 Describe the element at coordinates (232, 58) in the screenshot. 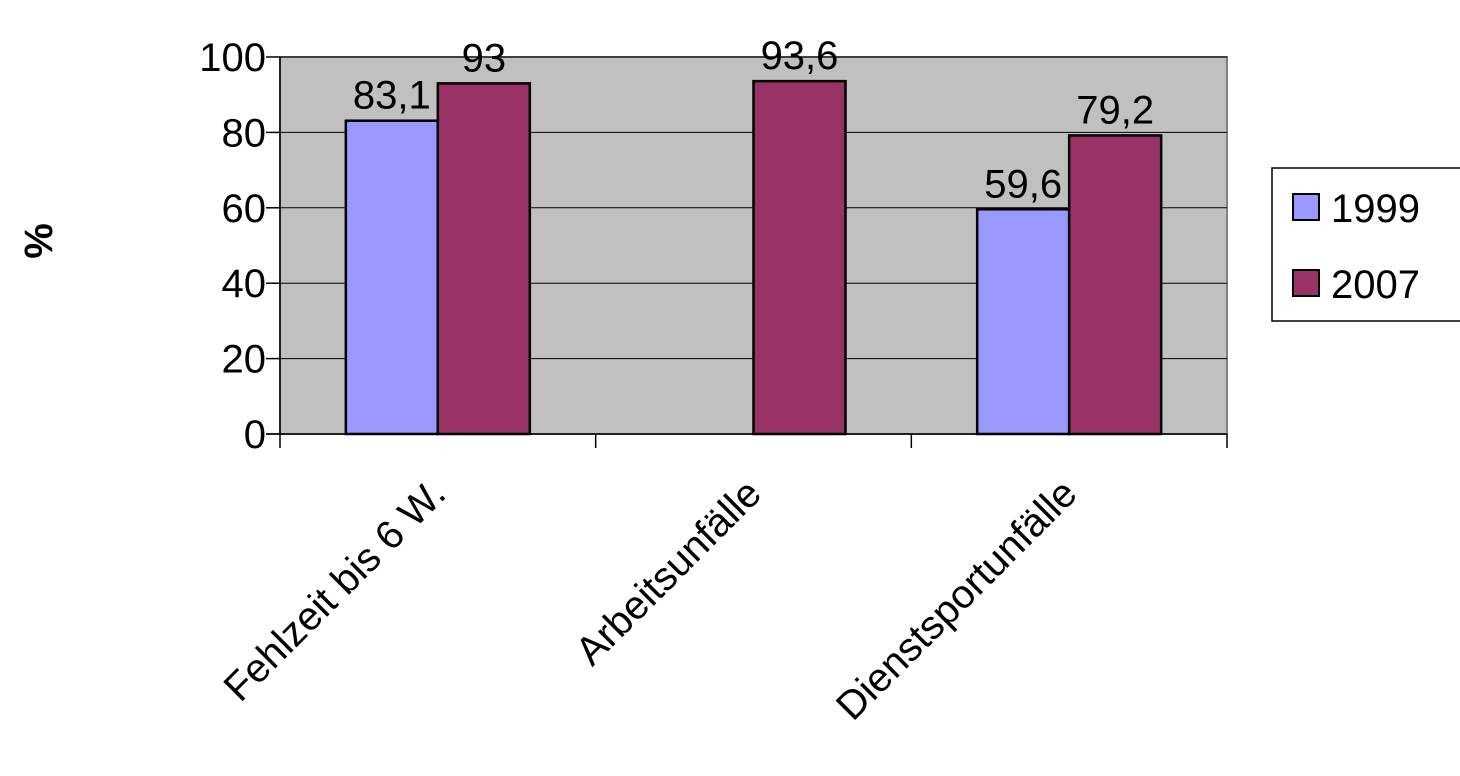

I see `y-tick-label: 100` at that location.